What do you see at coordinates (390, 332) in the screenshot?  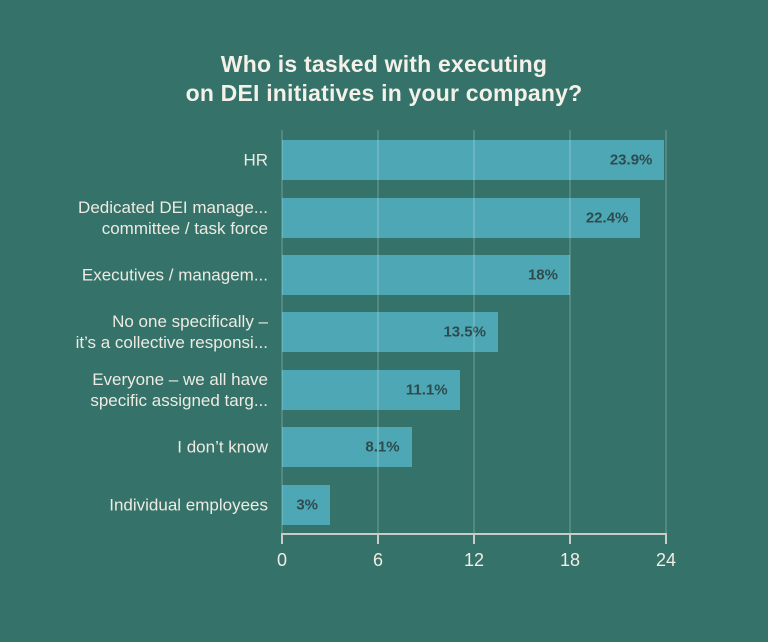 I see `bar: 13.5%` at bounding box center [390, 332].